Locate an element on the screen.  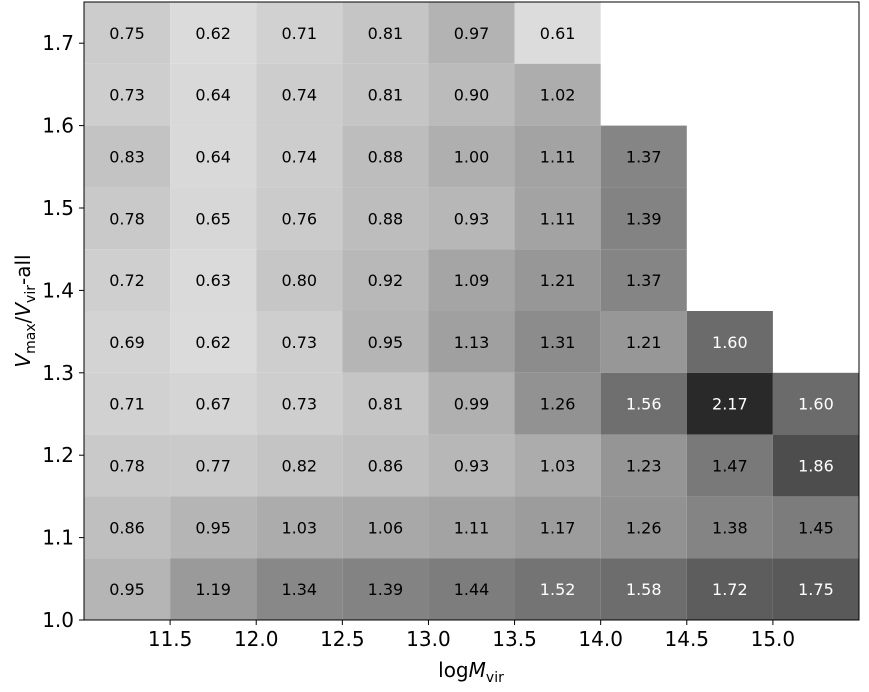
cell-value-label: 1.56 is located at coordinates (644, 404).